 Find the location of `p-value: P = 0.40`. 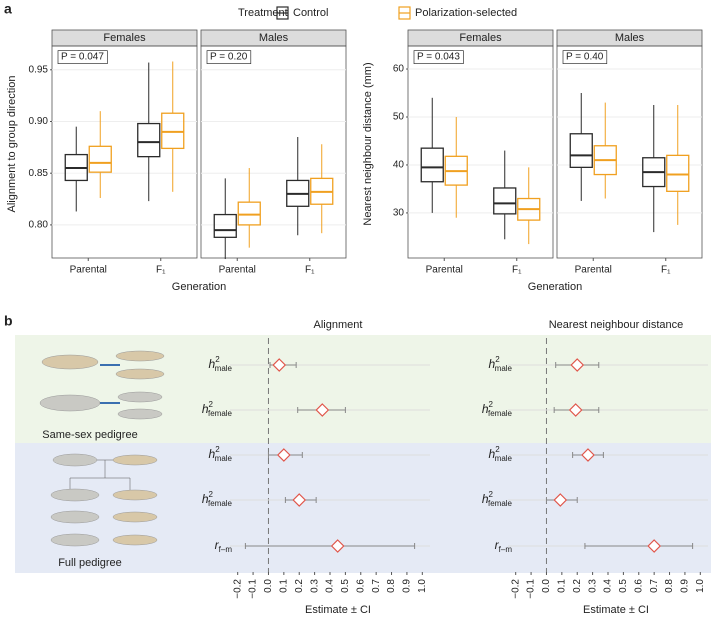

p-value: P = 0.40 is located at coordinates (585, 57).